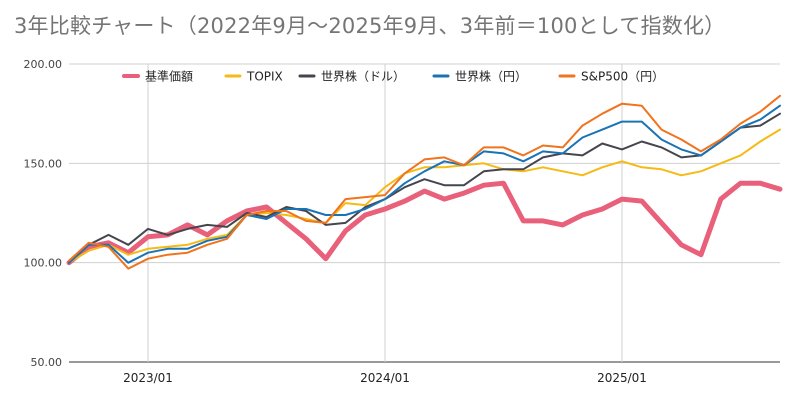  What do you see at coordinates (47, 362) in the screenshot?
I see `y-tick-label: 50.00` at bounding box center [47, 362].